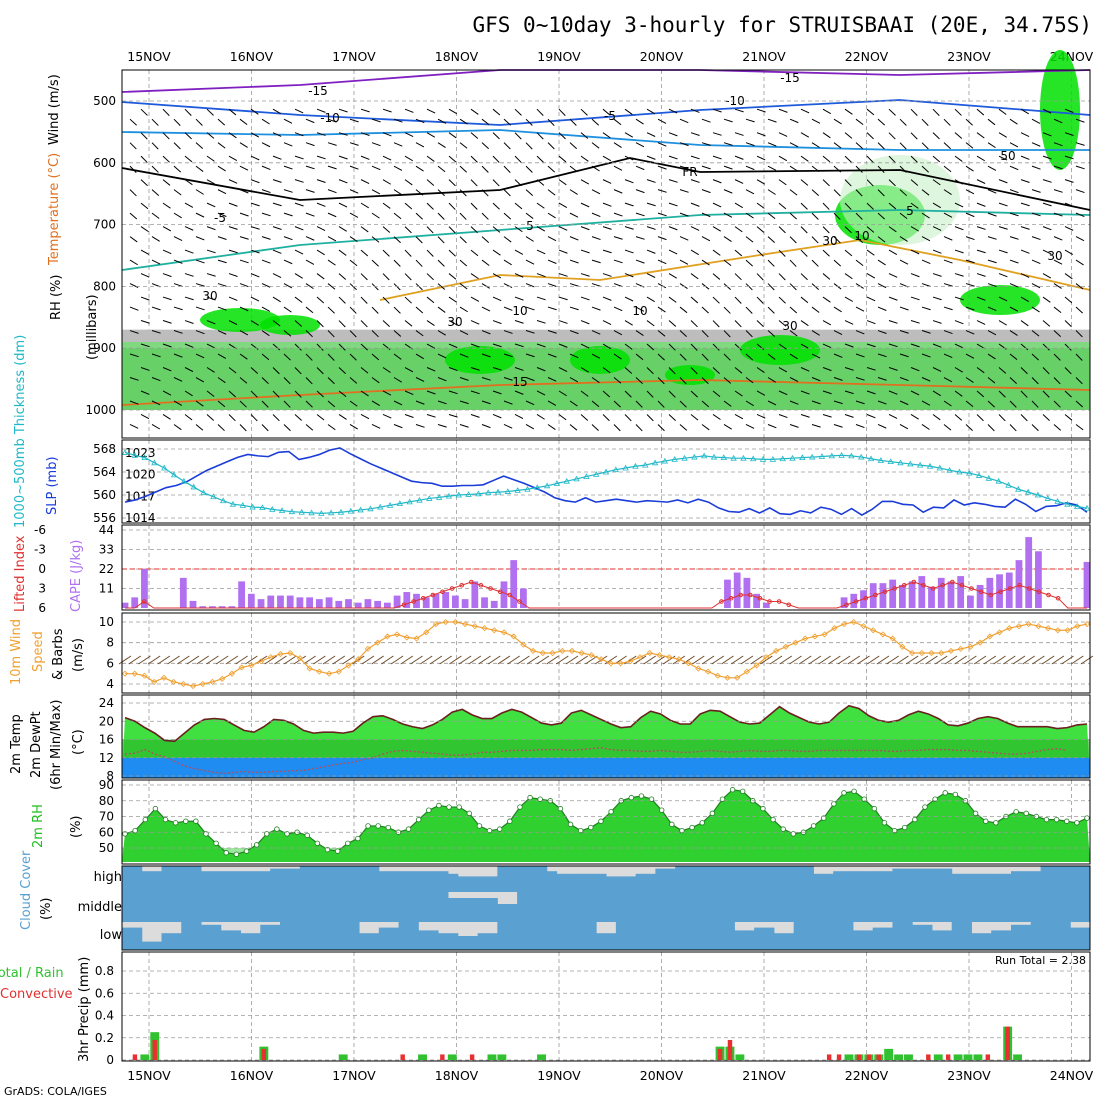 This screenshot has width=1100, height=1100. What do you see at coordinates (252, 56) in the screenshot?
I see `date-label-top: 16NOV` at bounding box center [252, 56].